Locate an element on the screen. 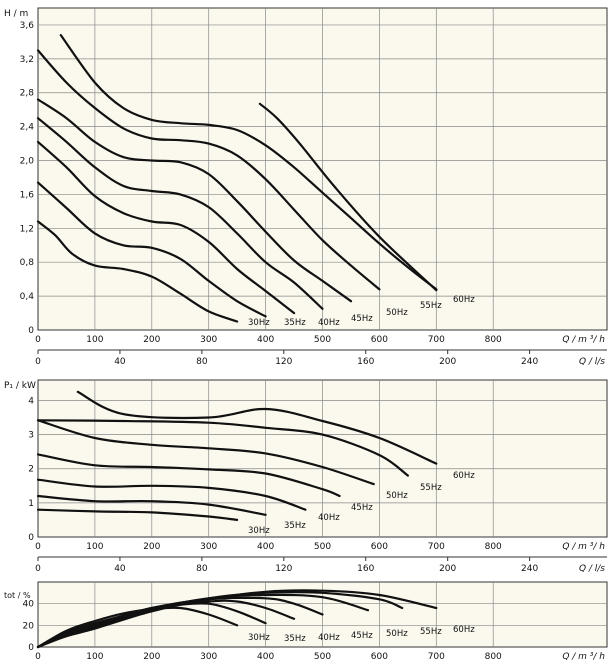 Image resolution: width=609 pixels, height=665 pixels. y-tick-label: 4 is located at coordinates (31, 401).